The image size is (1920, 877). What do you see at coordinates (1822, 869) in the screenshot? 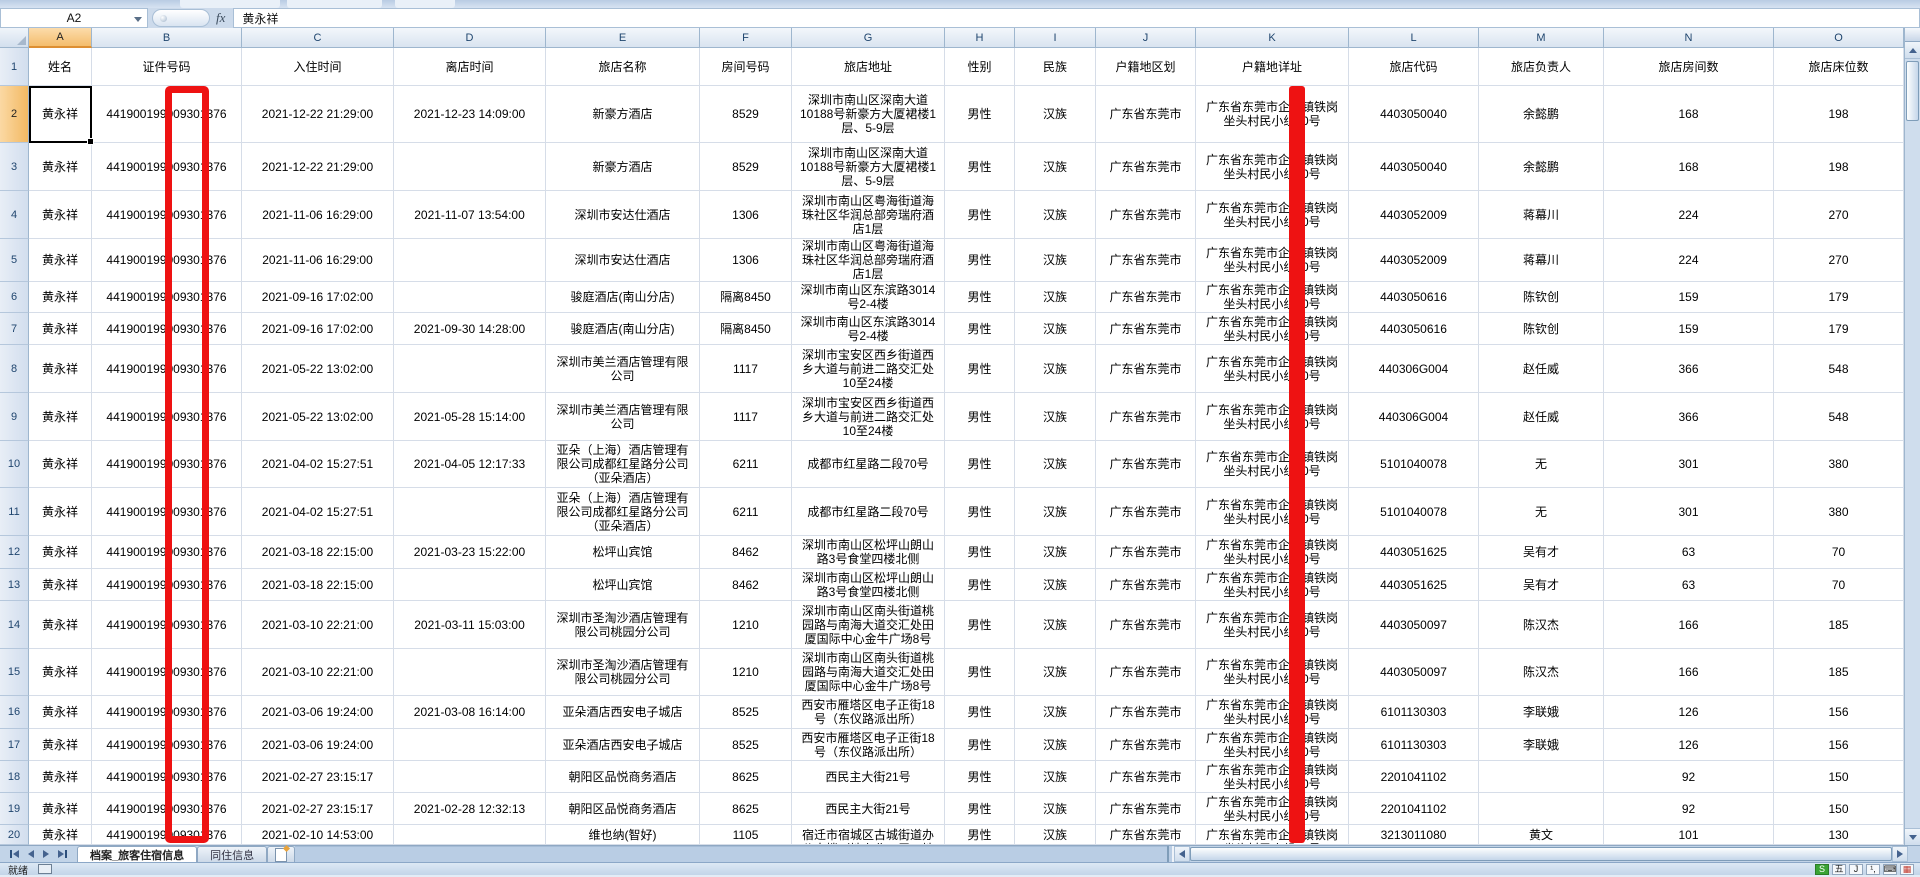
I see `ime-logo-icon: S` at bounding box center [1822, 869].